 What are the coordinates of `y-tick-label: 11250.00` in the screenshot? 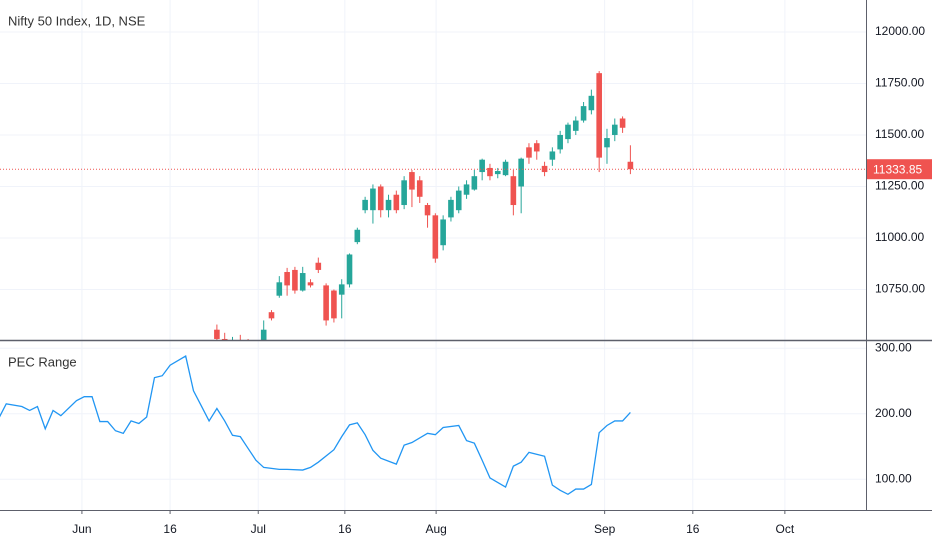 It's located at (899, 186).